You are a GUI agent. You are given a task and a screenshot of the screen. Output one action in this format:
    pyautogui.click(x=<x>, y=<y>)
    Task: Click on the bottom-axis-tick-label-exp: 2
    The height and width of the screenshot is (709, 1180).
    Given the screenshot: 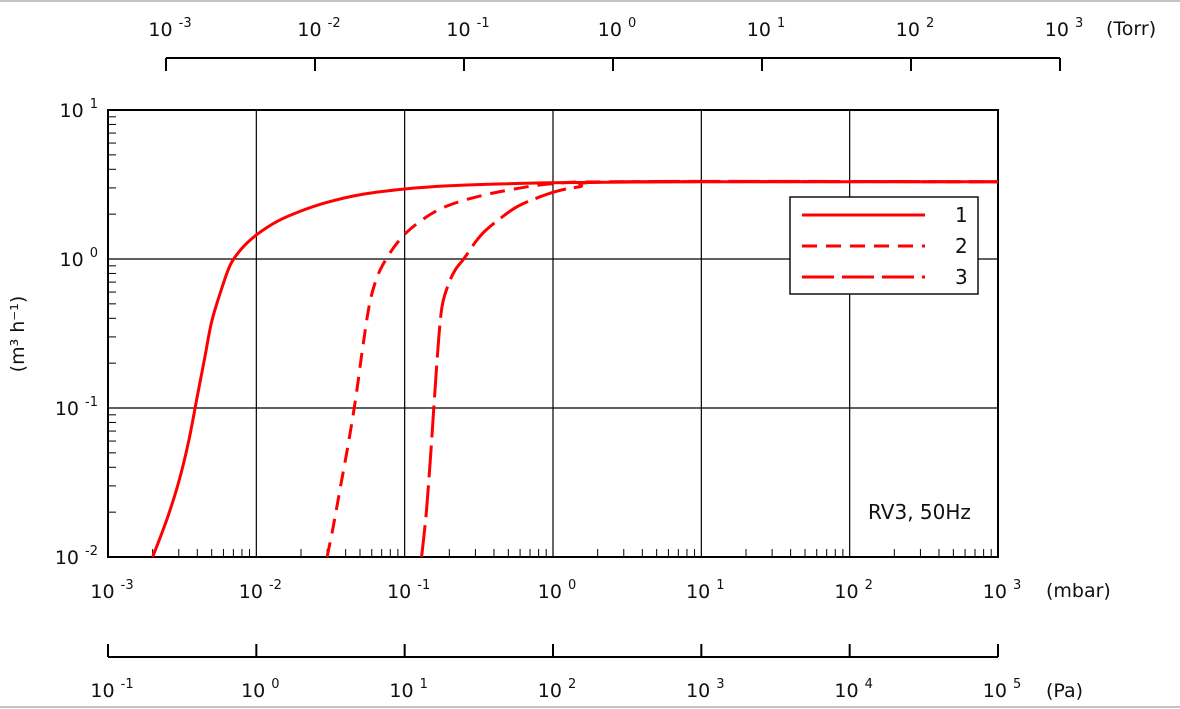 What is the action you would take?
    pyautogui.click(x=572, y=684)
    